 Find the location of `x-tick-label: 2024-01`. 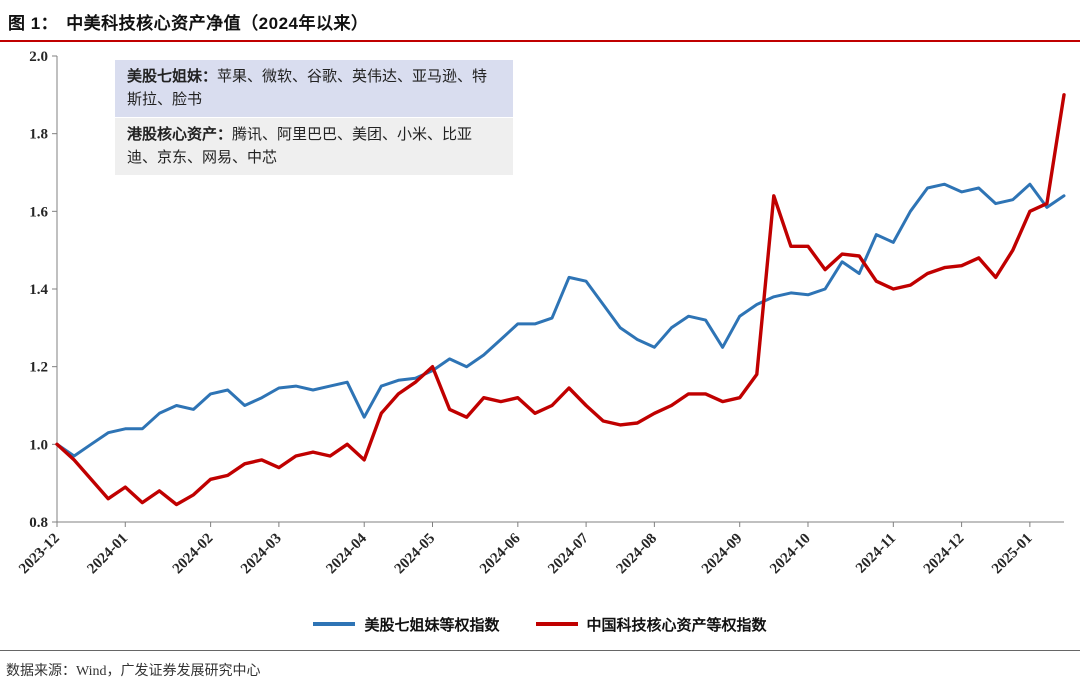

x-tick-label: 2024-01 is located at coordinates (107, 554).